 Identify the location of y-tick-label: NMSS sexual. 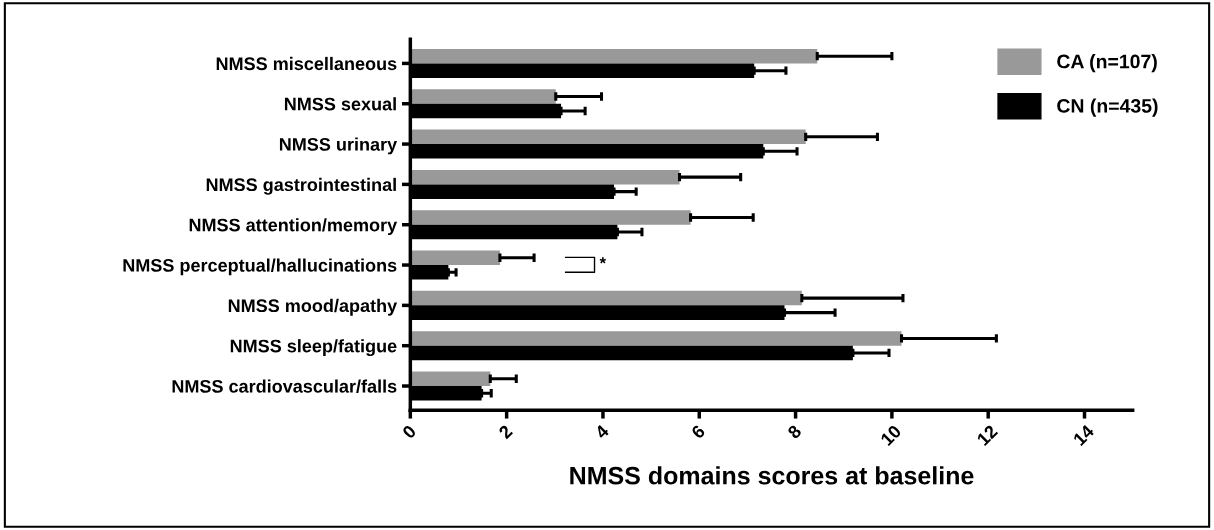
(340, 104).